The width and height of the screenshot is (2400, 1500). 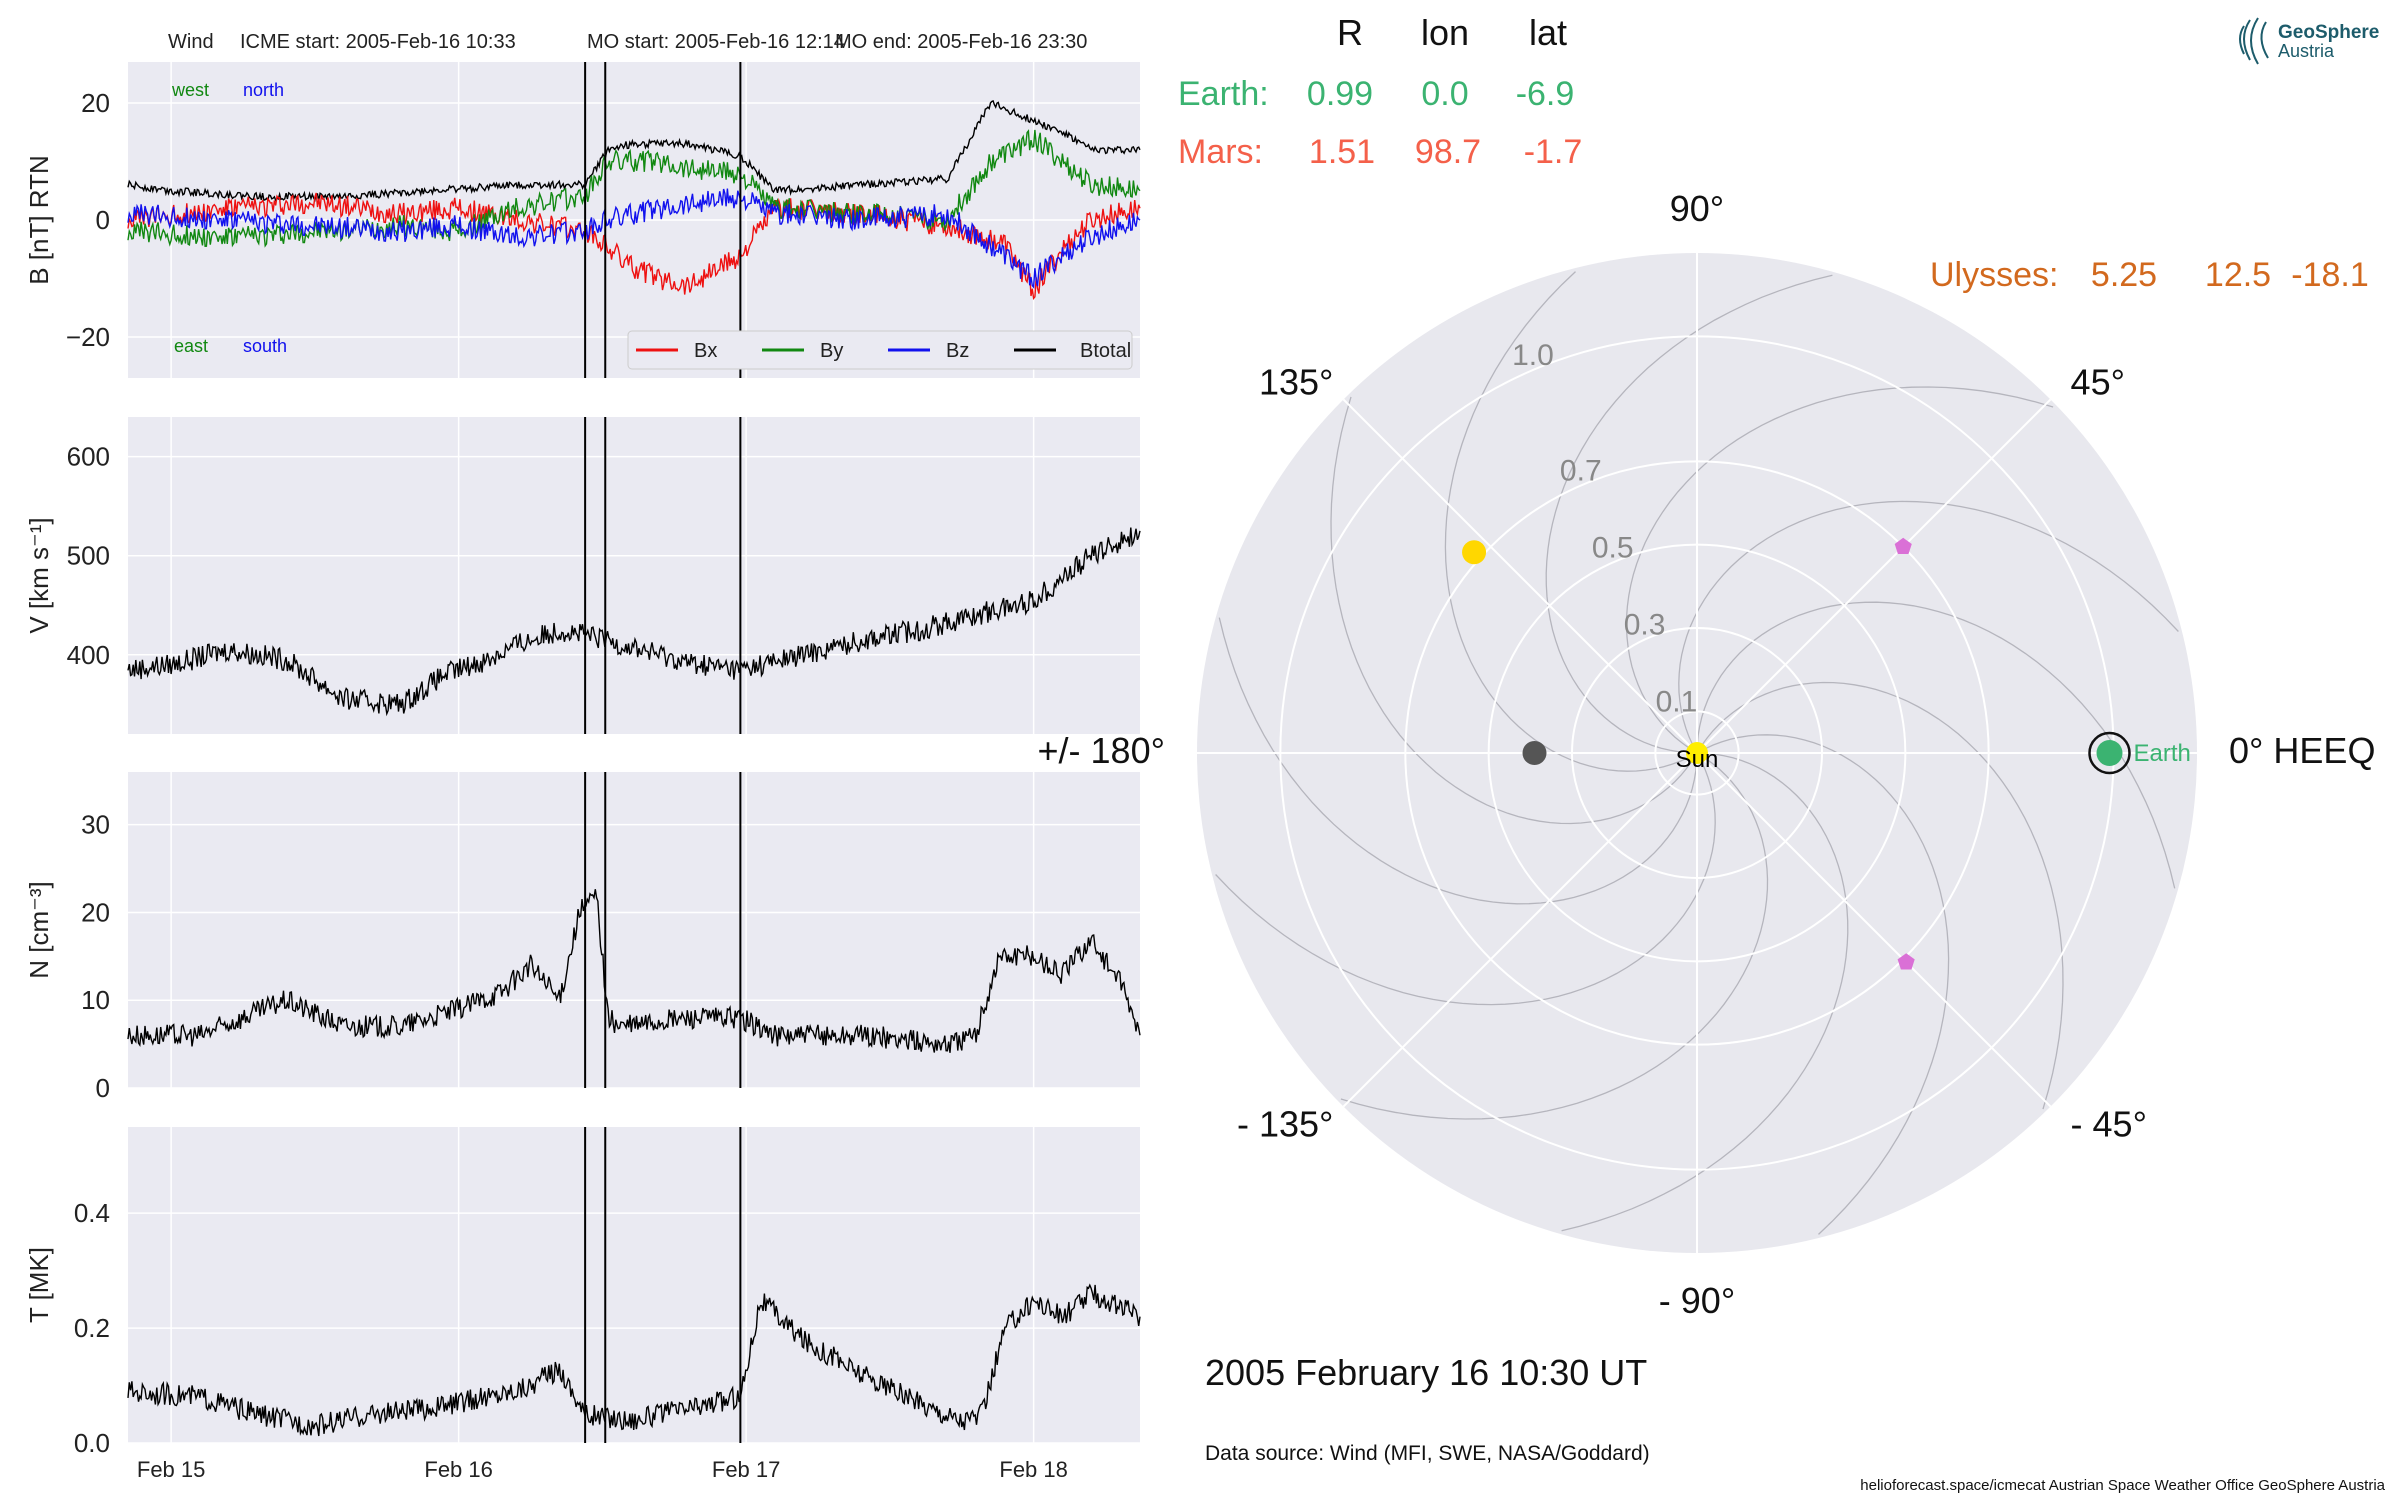 I want to click on y-axis-label: T [MK], so click(x=39, y=1285).